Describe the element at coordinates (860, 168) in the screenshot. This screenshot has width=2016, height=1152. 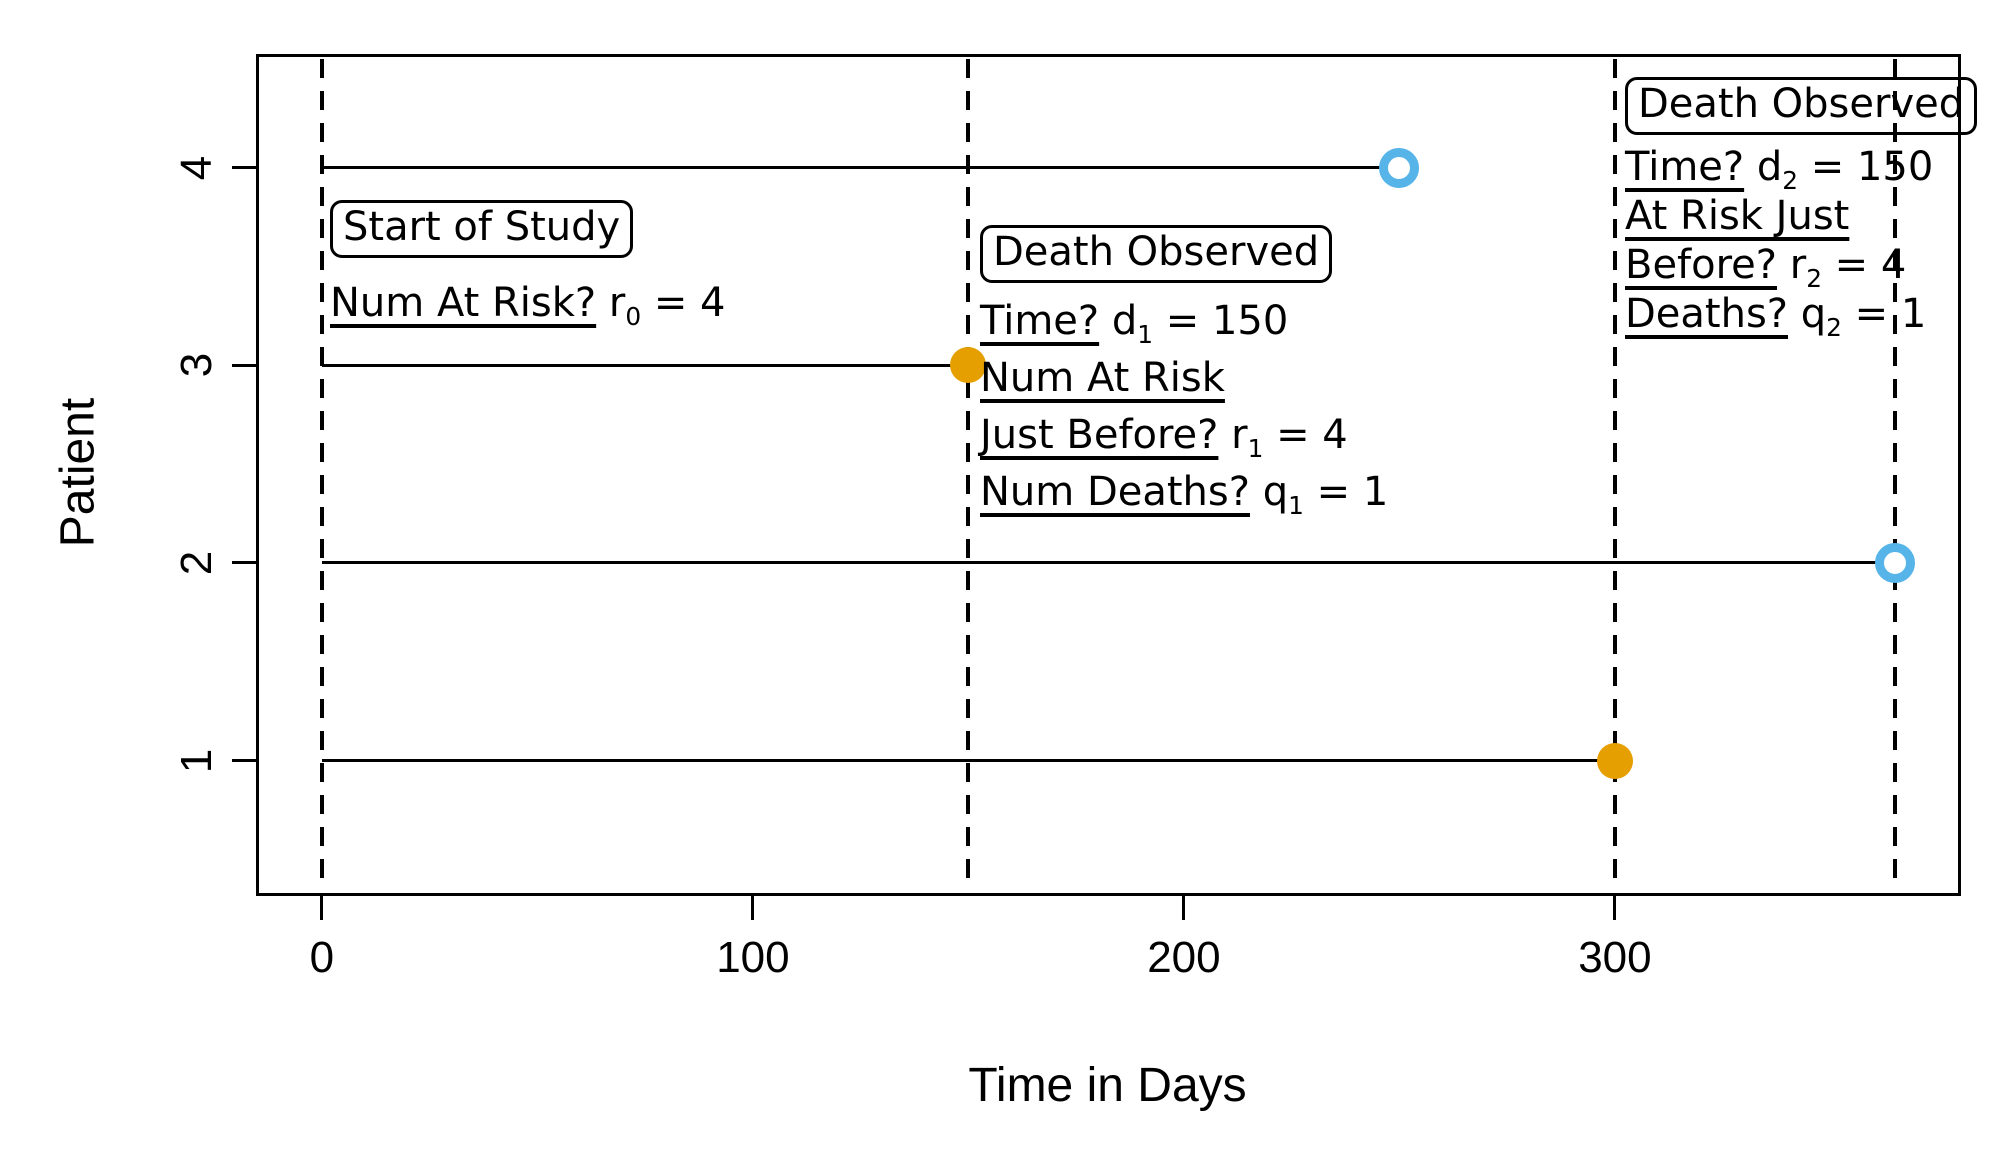
I see `patient-4-line` at that location.